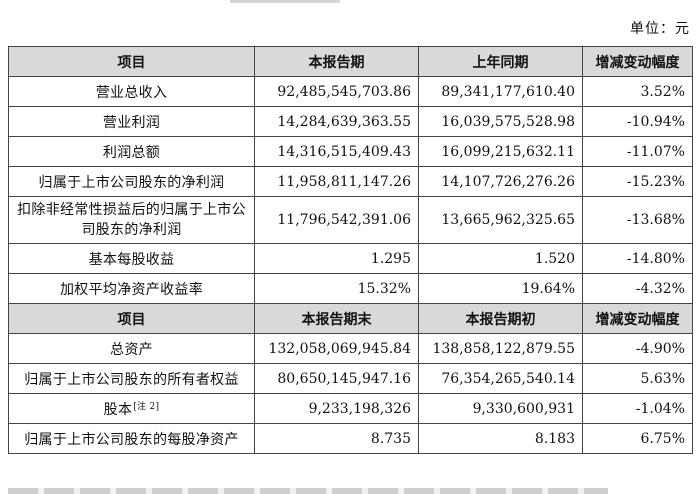  I want to click on prior-value: 16,099,215,632.11, so click(500, 151).